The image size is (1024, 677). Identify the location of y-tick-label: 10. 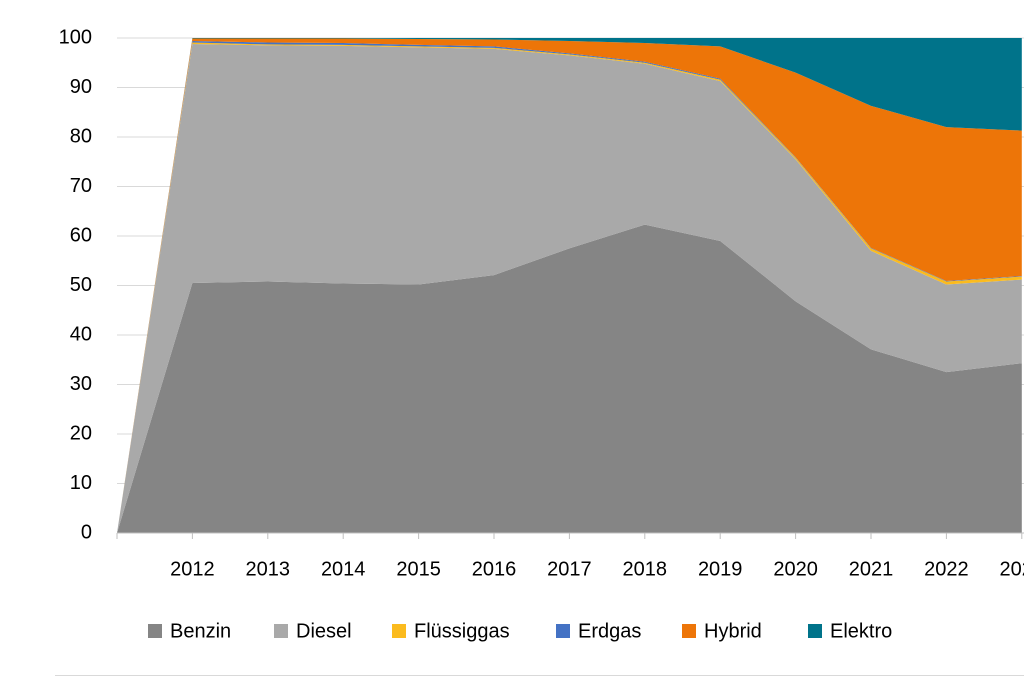
(81, 483).